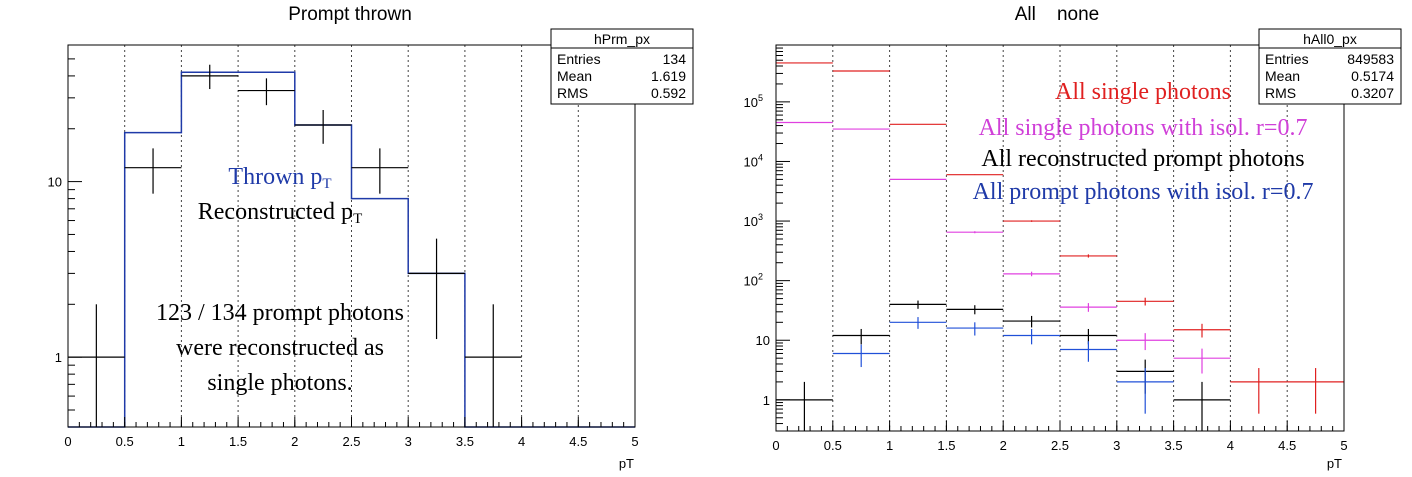 This screenshot has width=1412, height=477. What do you see at coordinates (125, 441) in the screenshot?
I see `left-x-tick-label: 0.5` at bounding box center [125, 441].